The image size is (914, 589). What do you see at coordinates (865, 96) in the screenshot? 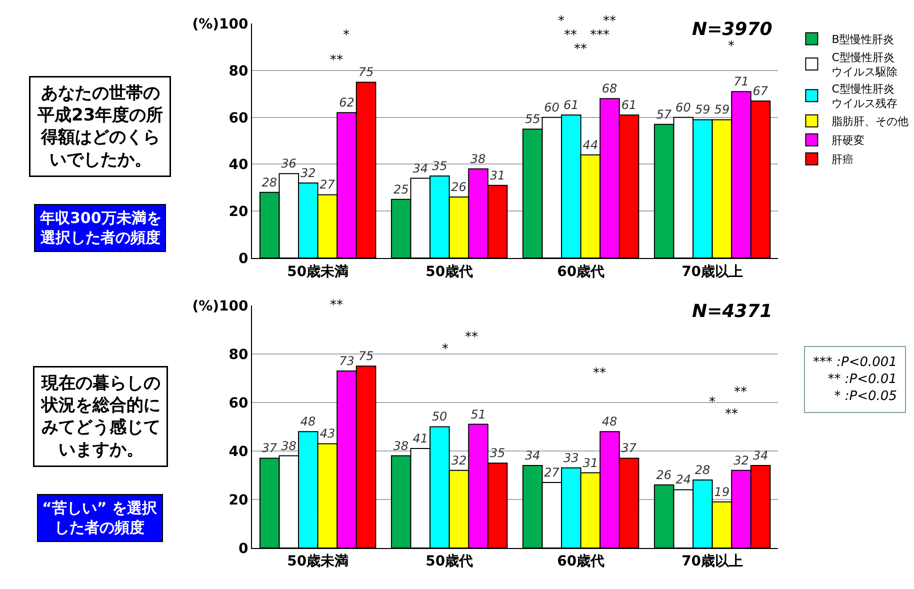
I see `legend-label: C型慢性肝炎ウイルス残存` at bounding box center [865, 96].